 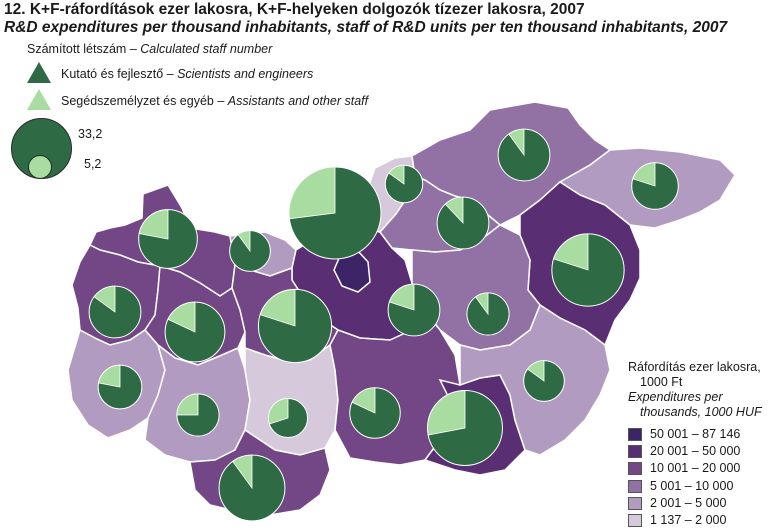 I want to click on legend-assistants-hu: Segédszemélyzet és egyéb, so click(x=137, y=101).